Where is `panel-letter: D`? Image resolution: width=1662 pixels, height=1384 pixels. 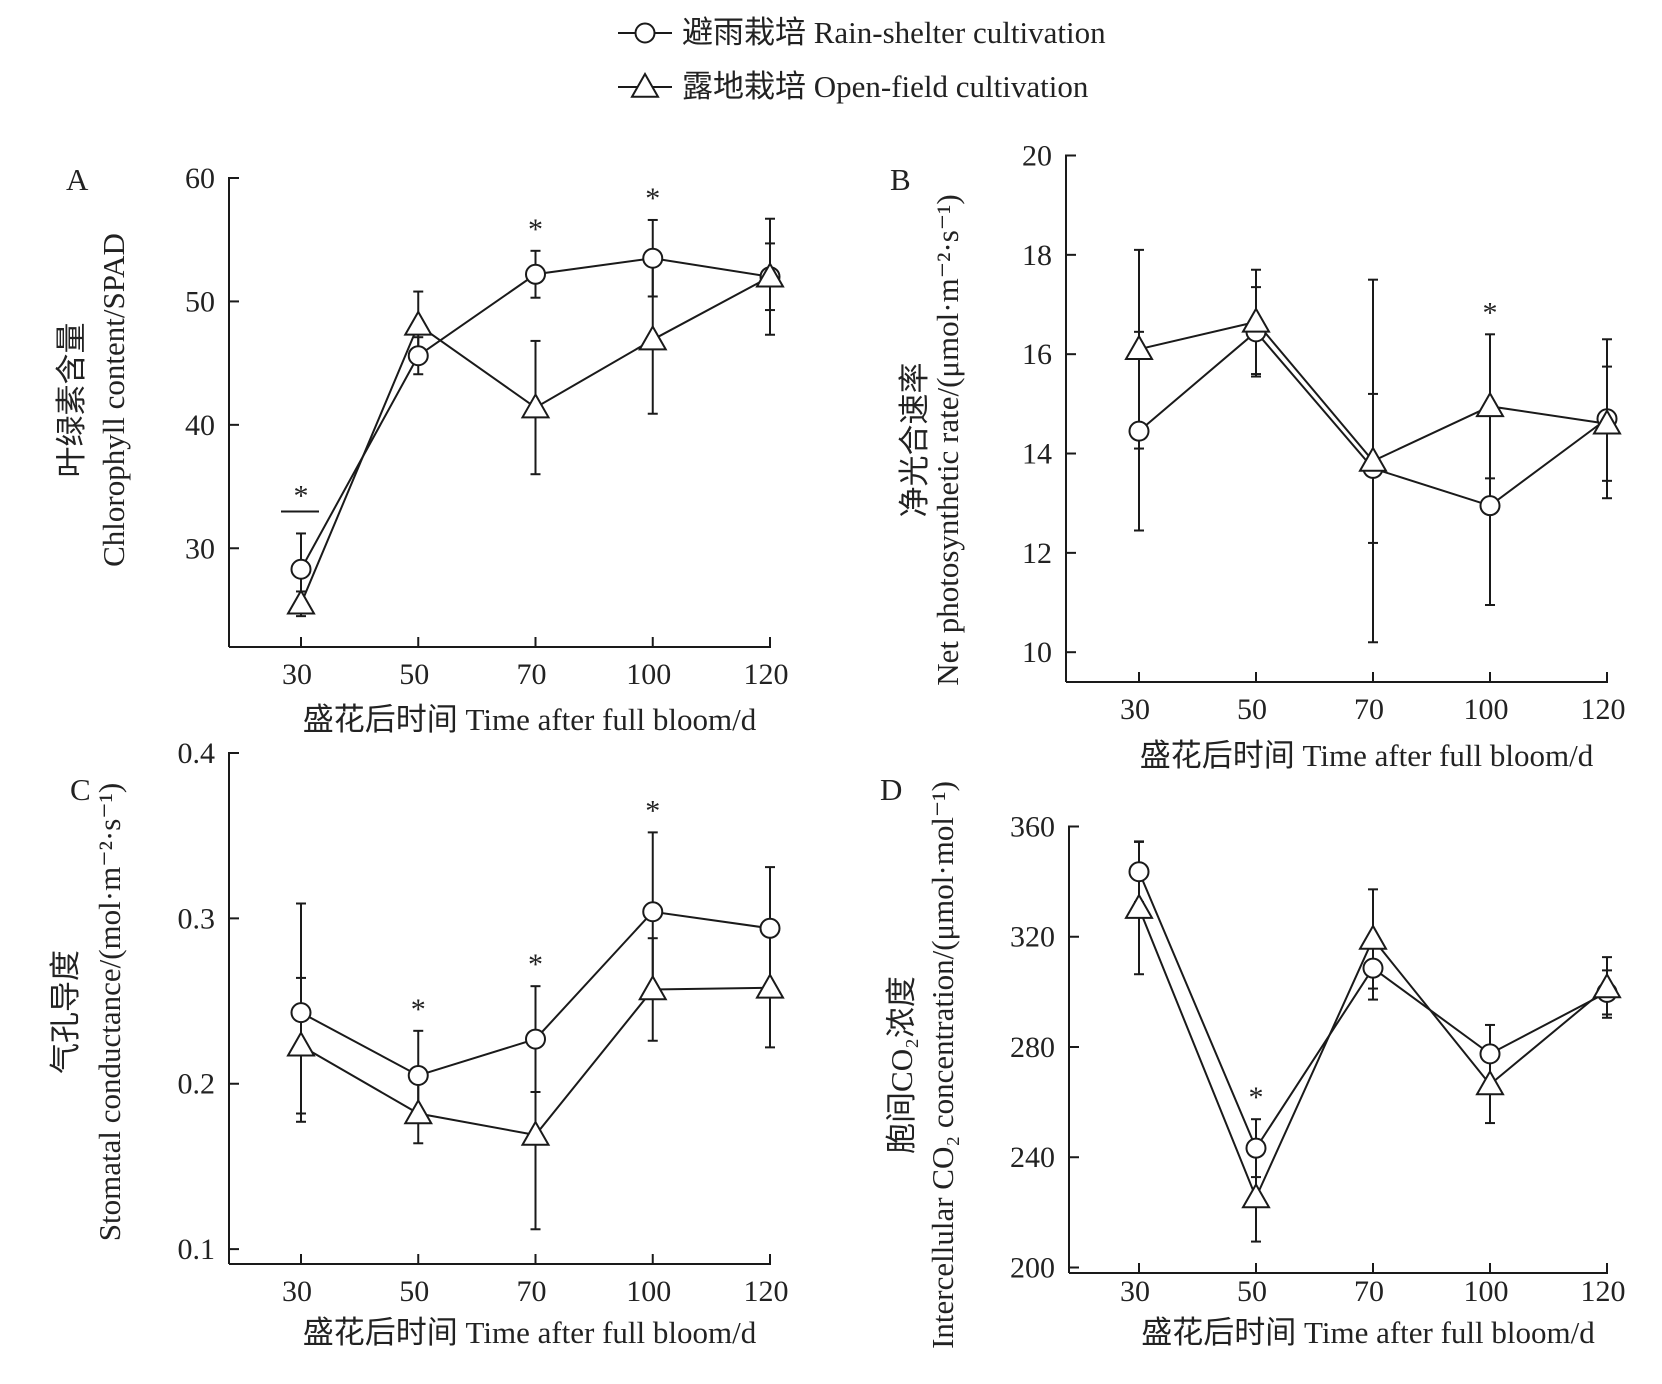
panel-letter: D is located at coordinates (891, 789).